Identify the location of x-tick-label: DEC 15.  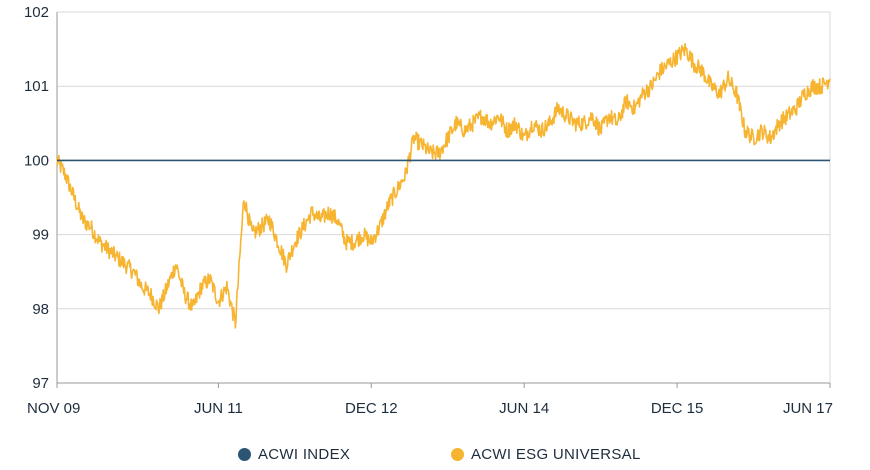
(677, 408).